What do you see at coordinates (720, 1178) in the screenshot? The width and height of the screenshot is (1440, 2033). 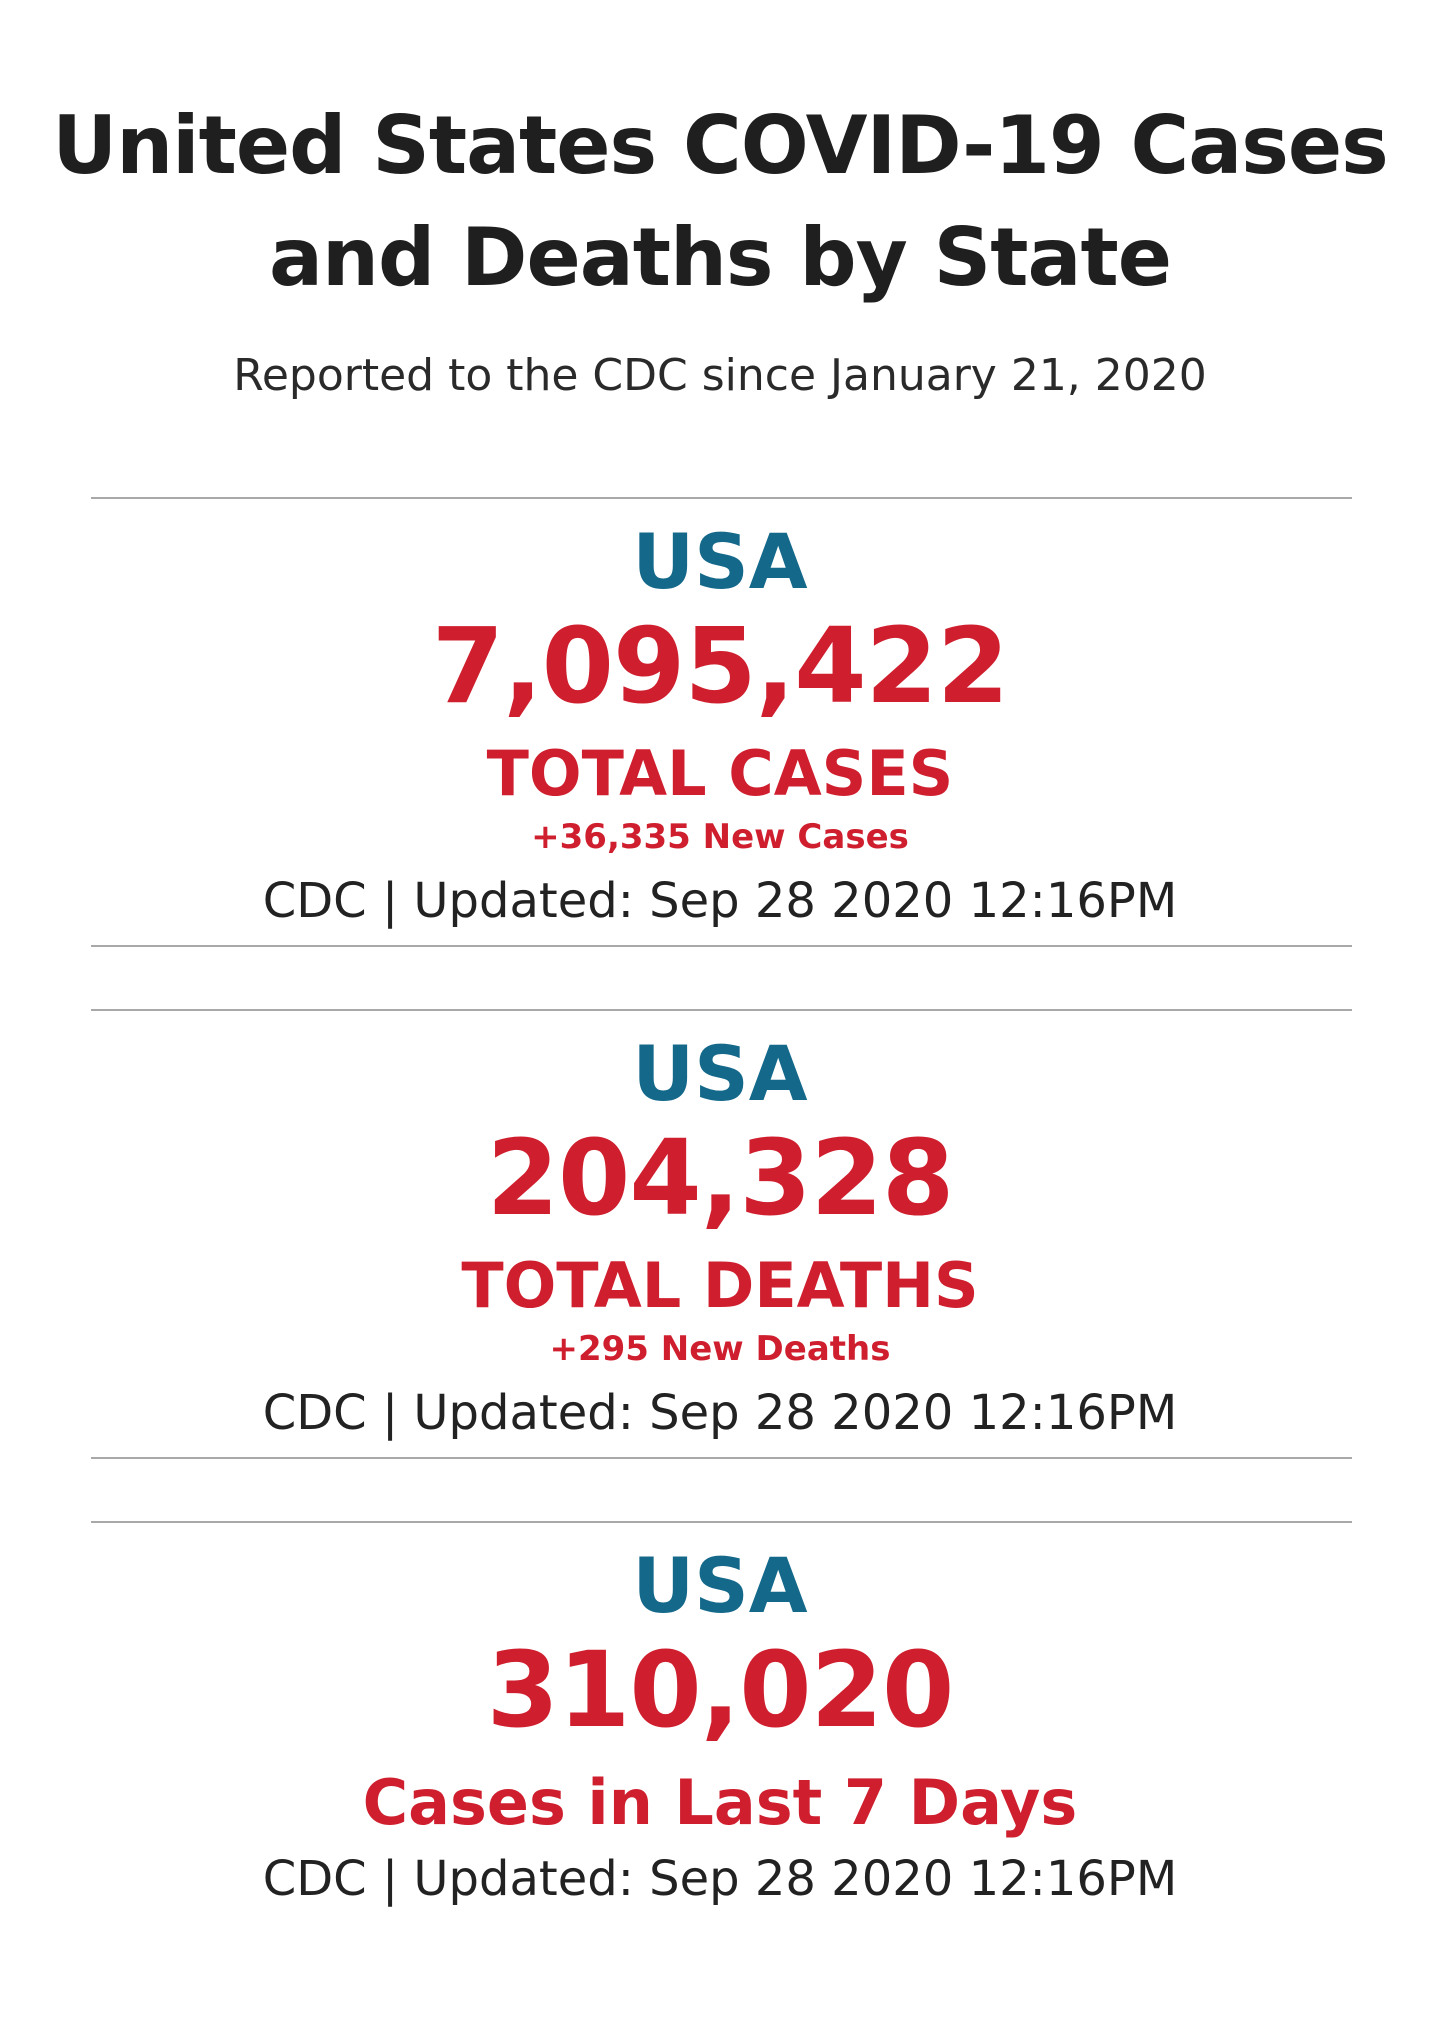 I see `total-deaths-value: 204,328` at bounding box center [720, 1178].